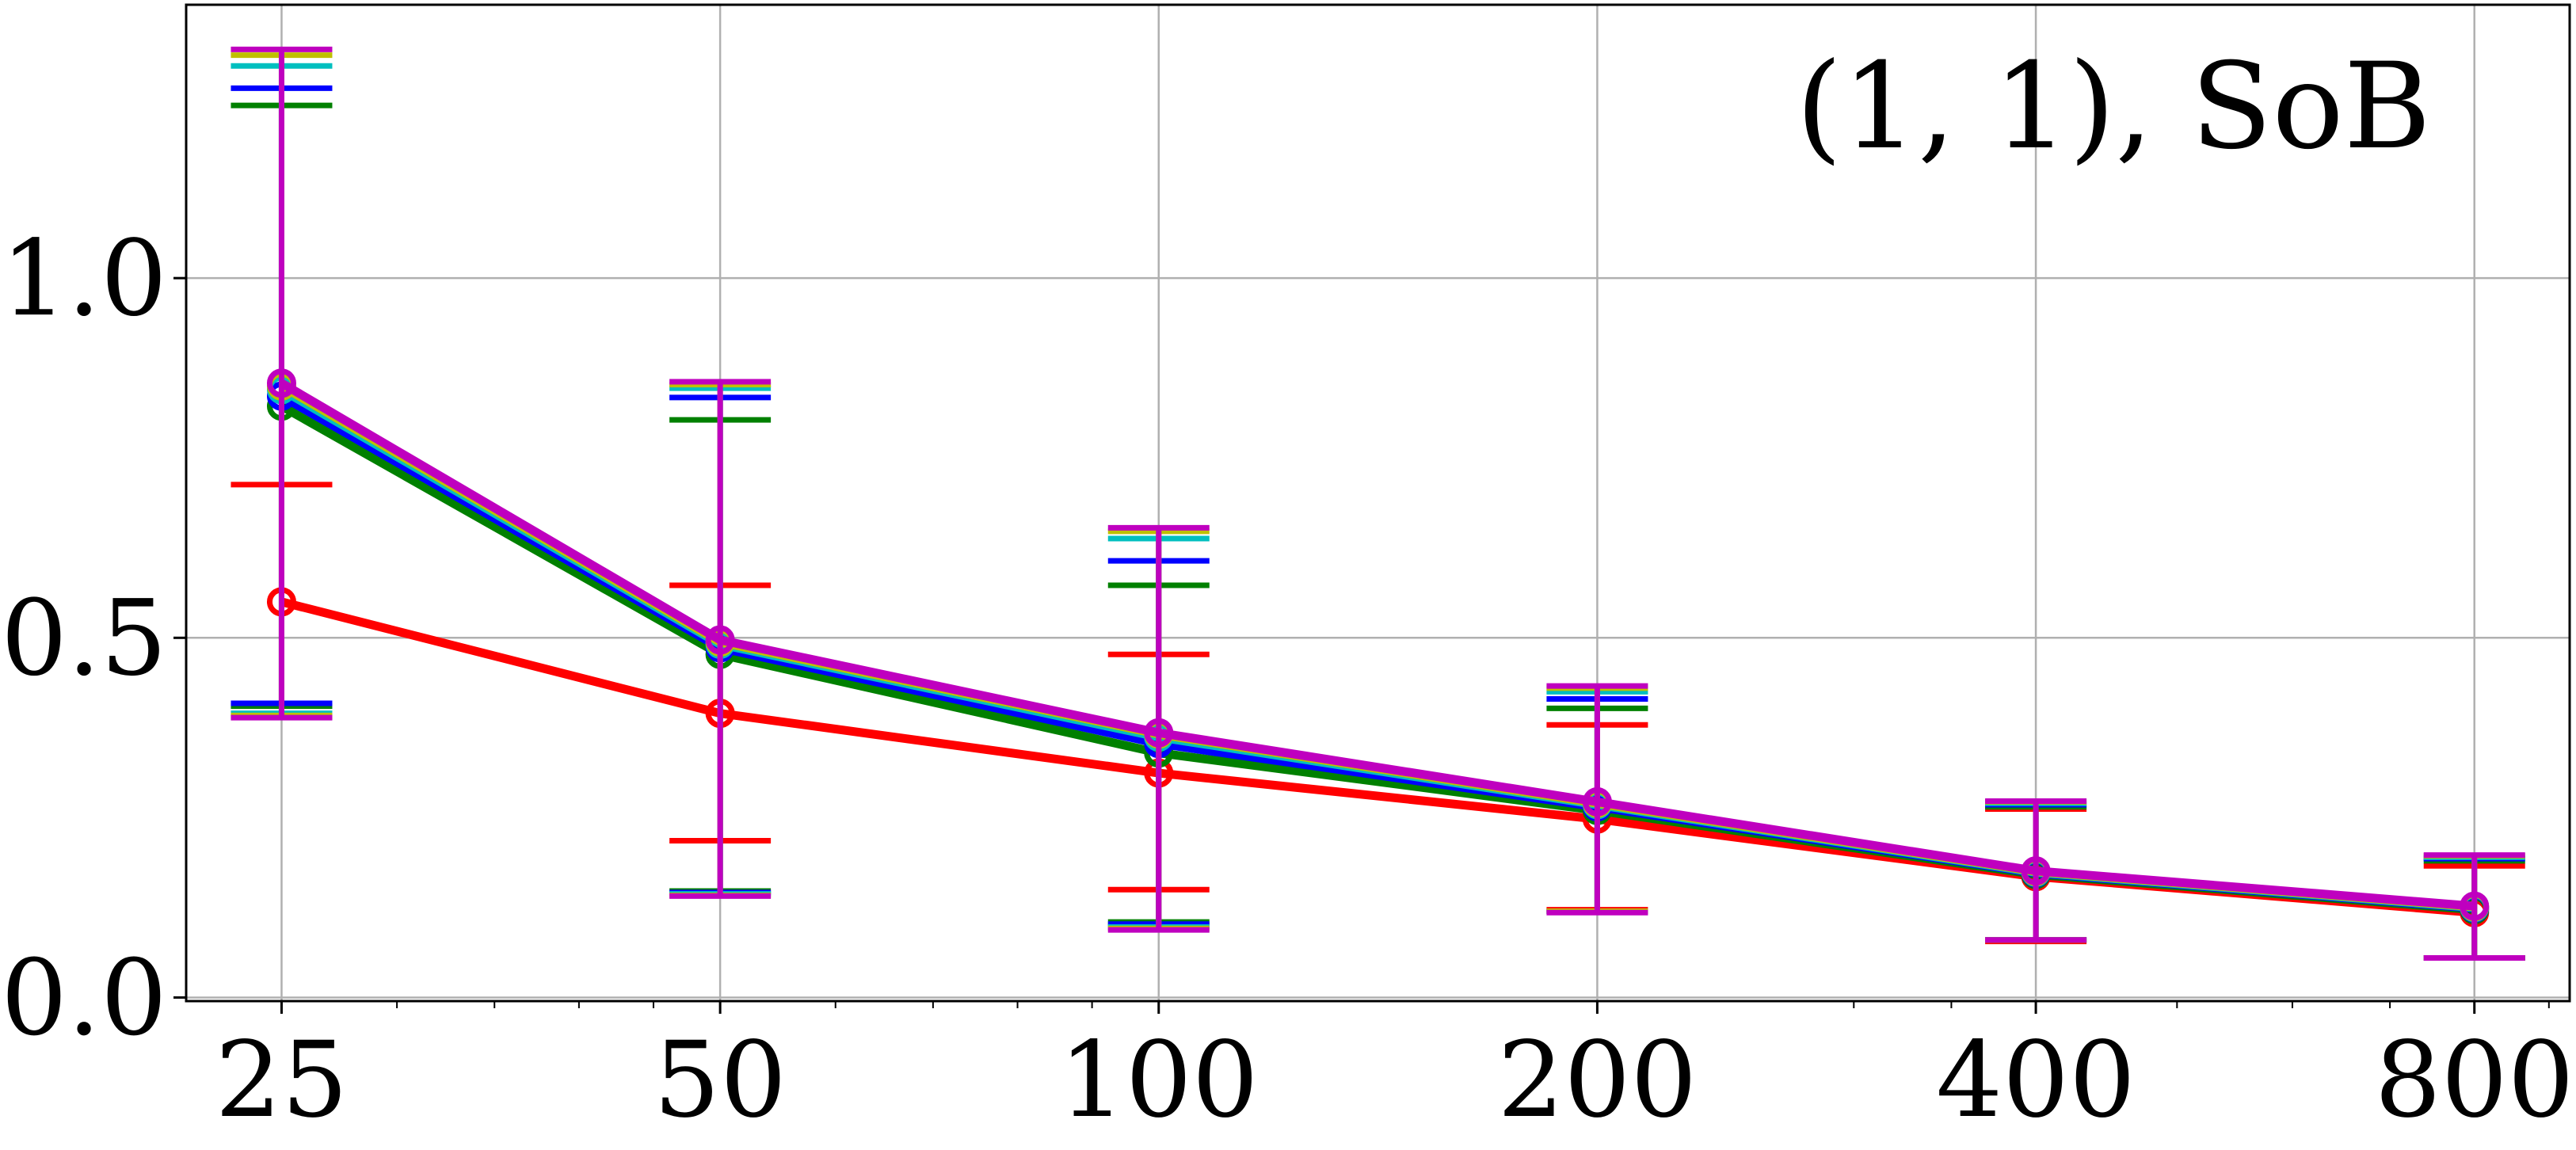 This screenshot has width=2576, height=1150. I want to click on x-tick-label: 25, so click(282, 1080).